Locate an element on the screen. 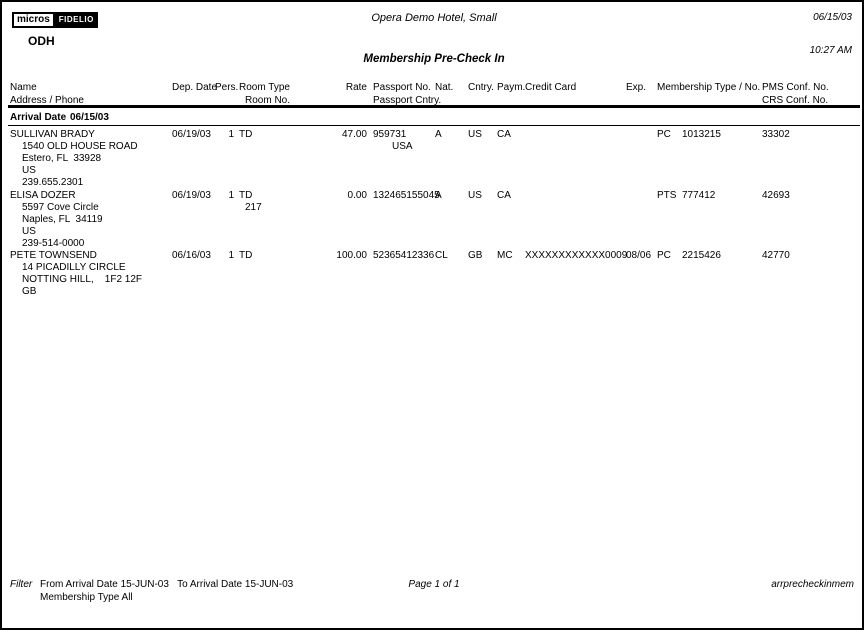 Image resolution: width=864 pixels, height=630 pixels. col-header-dep-date: Dep. Date is located at coordinates (195, 87).